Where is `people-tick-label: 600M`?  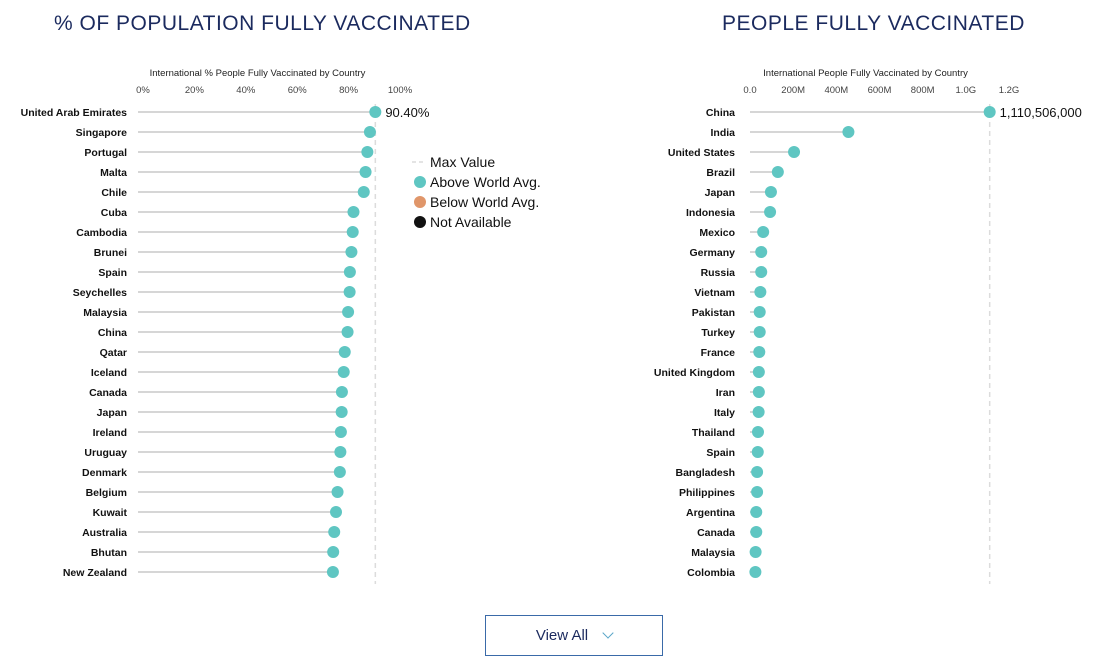
people-tick-label: 600M is located at coordinates (880, 90).